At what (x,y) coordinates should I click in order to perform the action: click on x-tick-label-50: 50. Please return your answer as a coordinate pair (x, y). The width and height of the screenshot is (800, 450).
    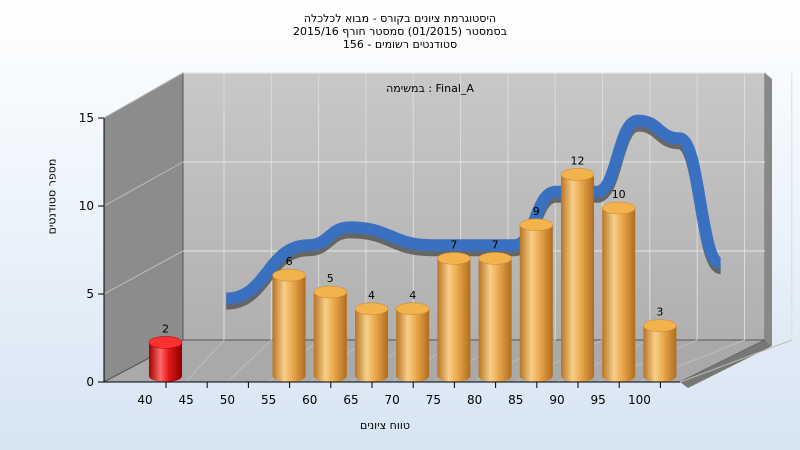
    Looking at the image, I should click on (227, 400).